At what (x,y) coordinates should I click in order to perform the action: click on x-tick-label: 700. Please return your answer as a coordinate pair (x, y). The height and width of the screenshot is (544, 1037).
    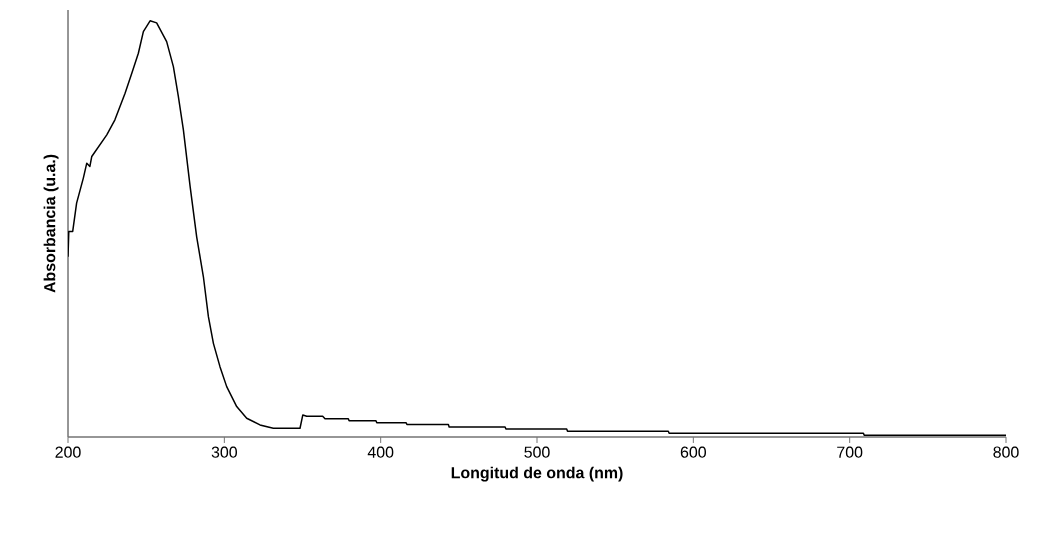
    Looking at the image, I should click on (850, 452).